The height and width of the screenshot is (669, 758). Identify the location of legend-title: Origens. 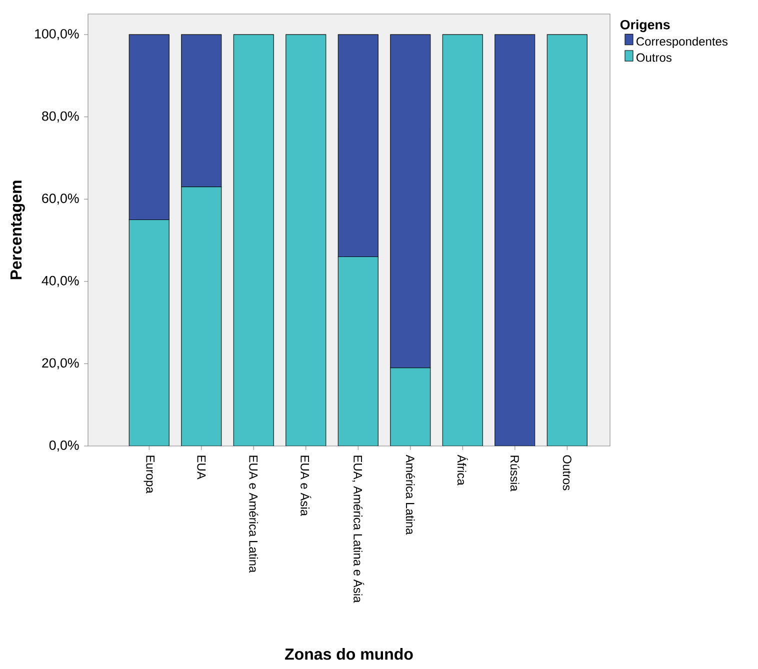
(645, 26).